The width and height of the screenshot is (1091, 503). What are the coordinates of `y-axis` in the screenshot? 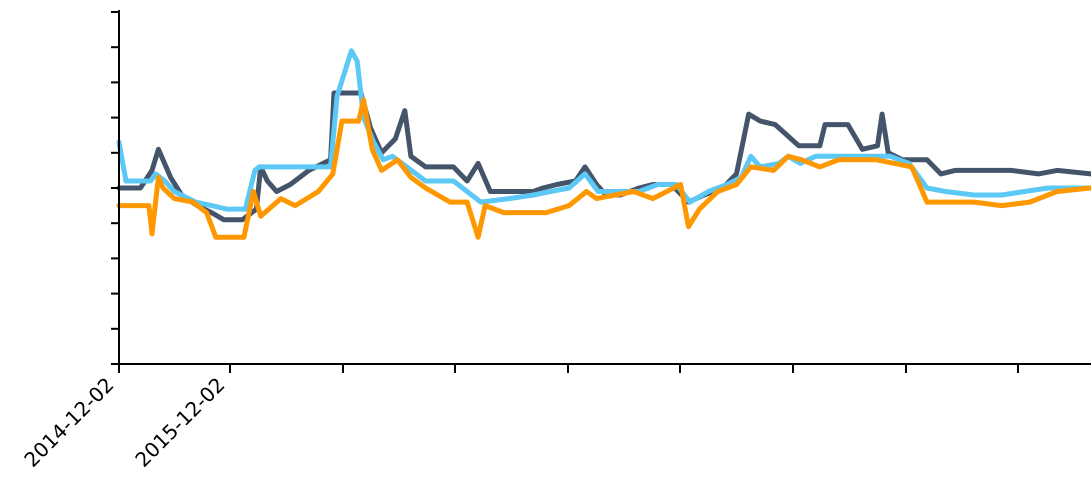 It's located at (115, 187).